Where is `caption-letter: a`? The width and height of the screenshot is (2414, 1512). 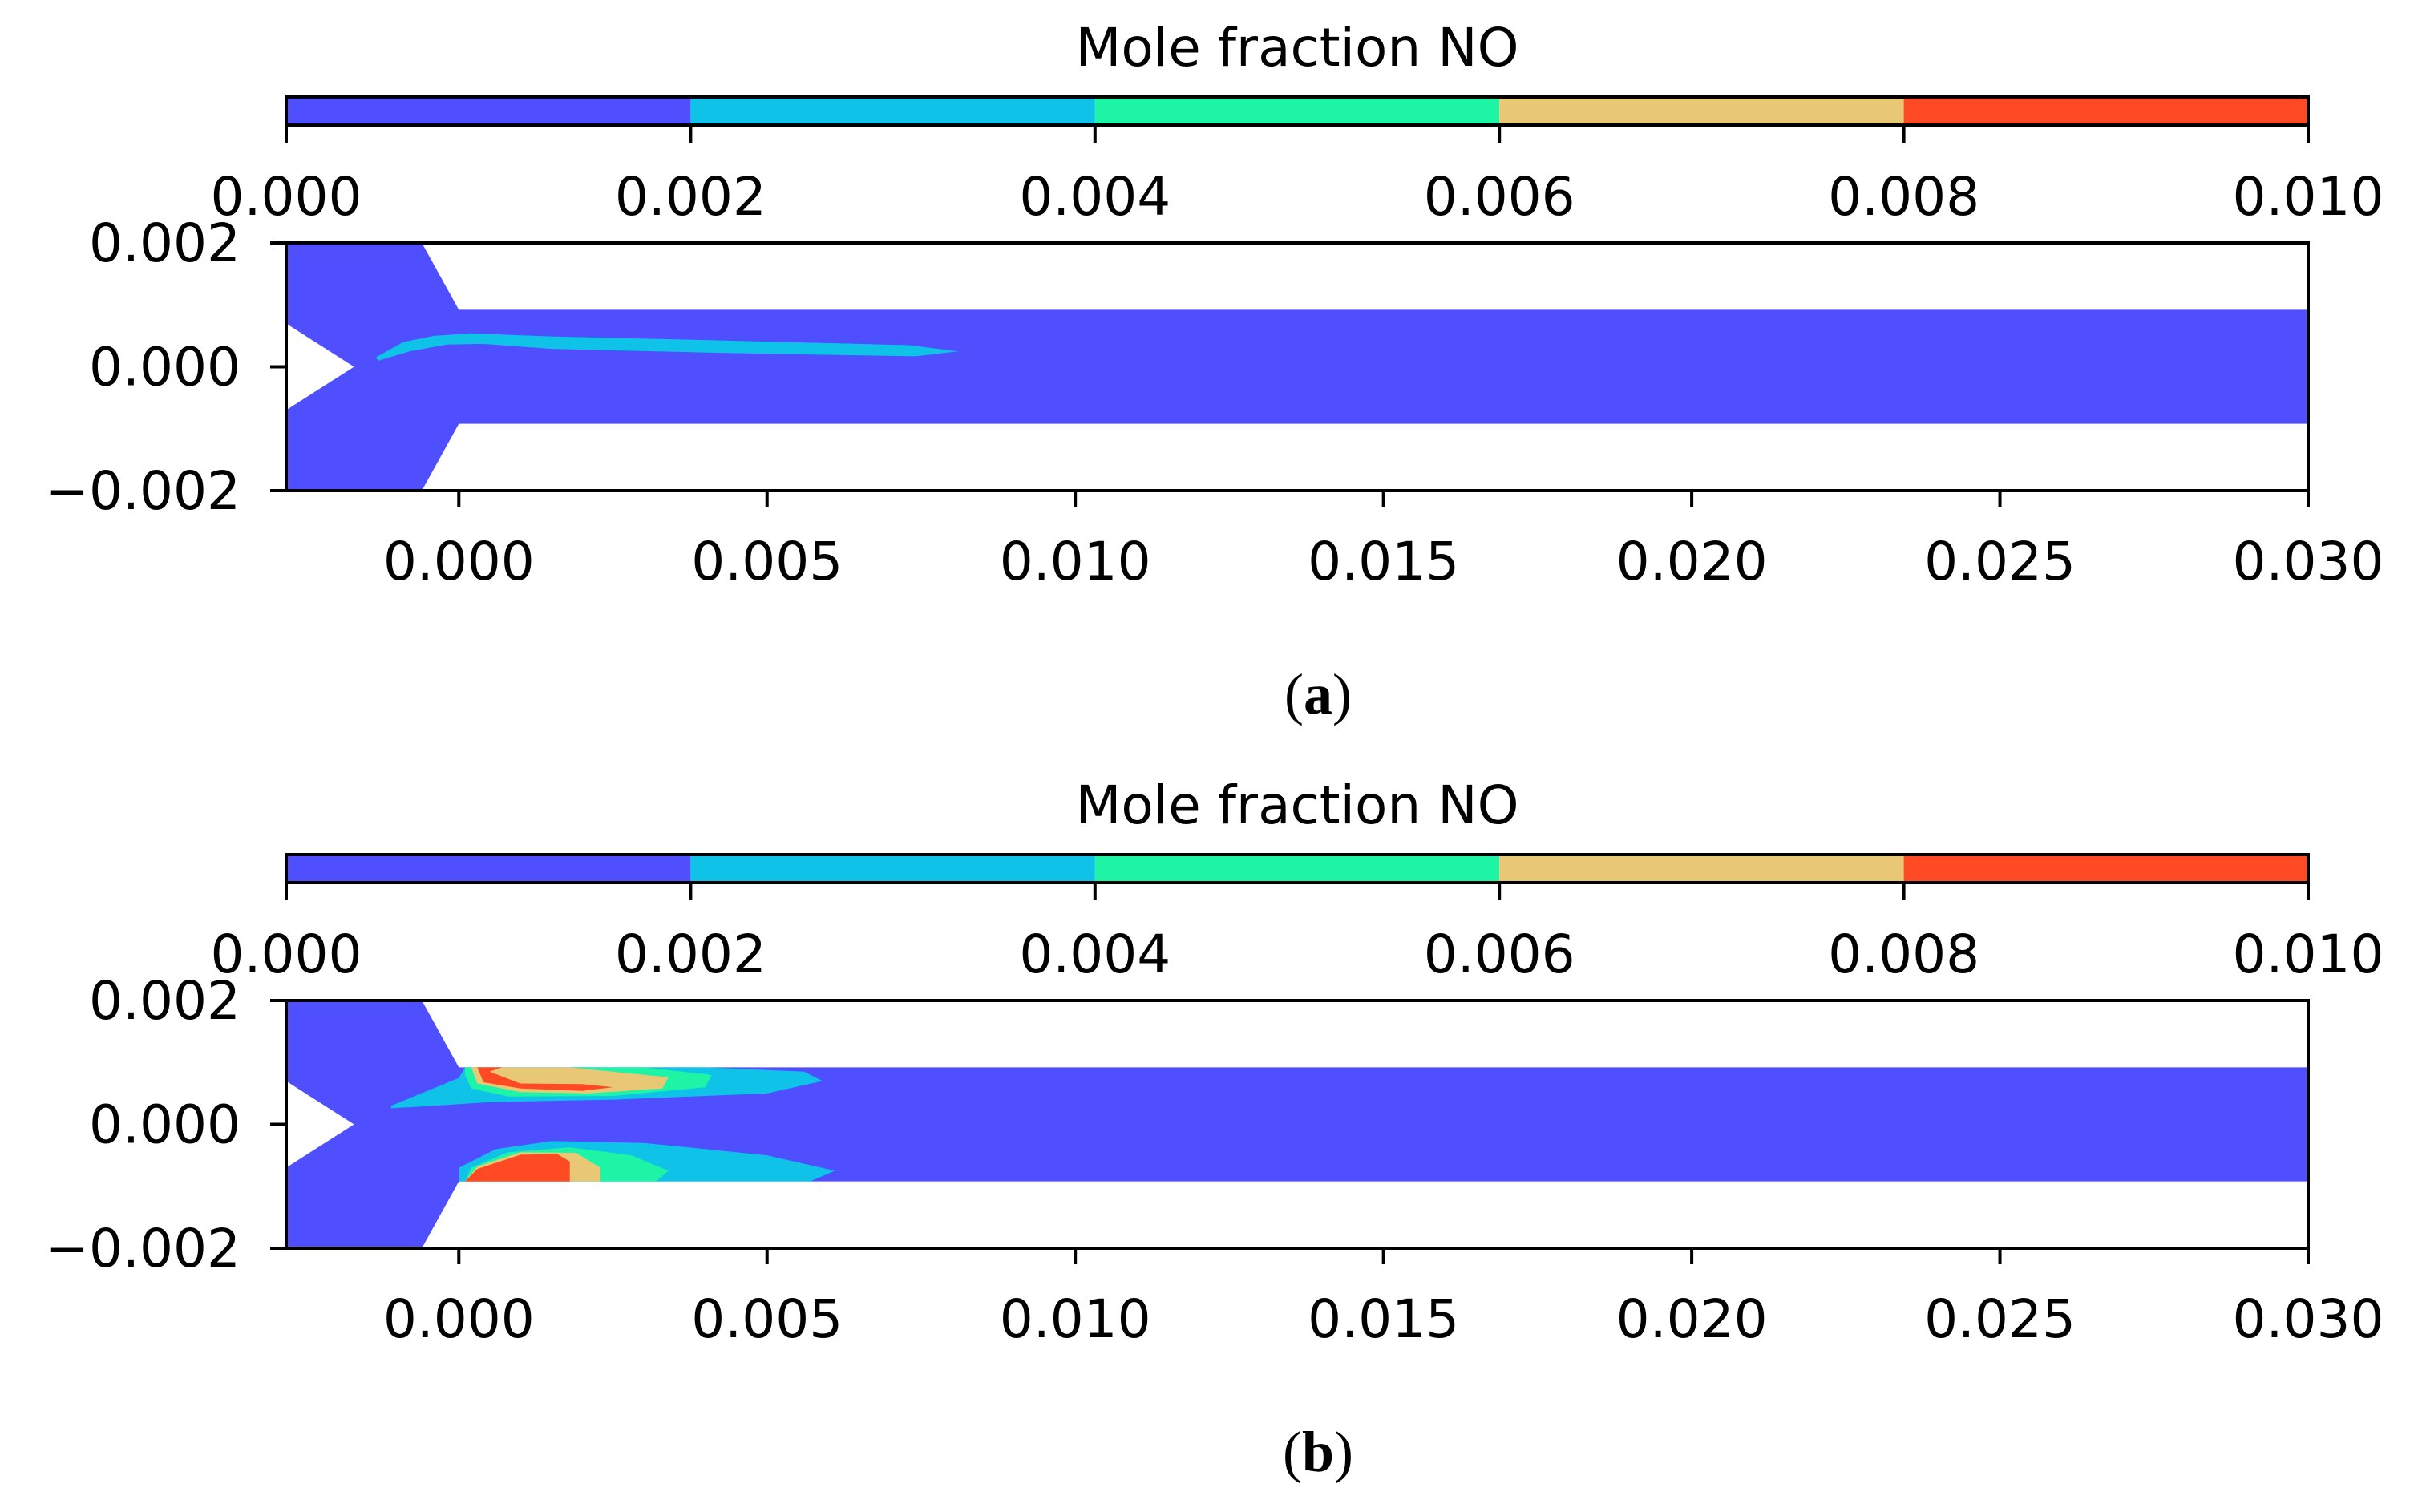
caption-letter: a is located at coordinates (1318, 694).